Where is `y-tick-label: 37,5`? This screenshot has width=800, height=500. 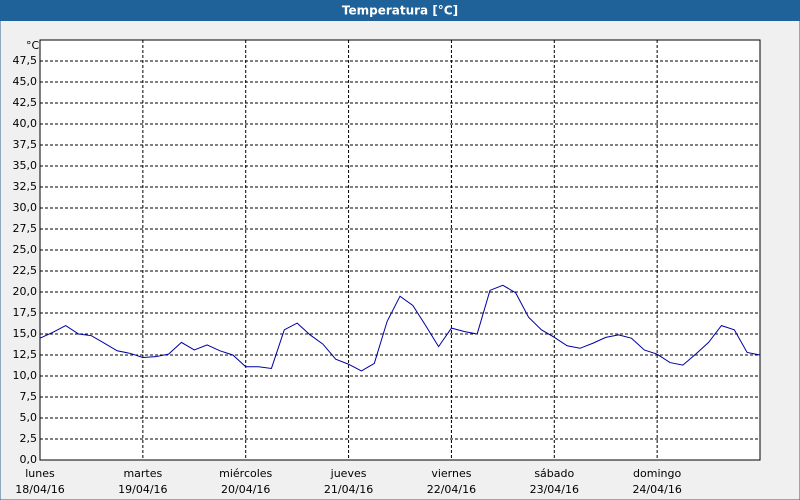
y-tick-label: 37,5 is located at coordinates (25, 144).